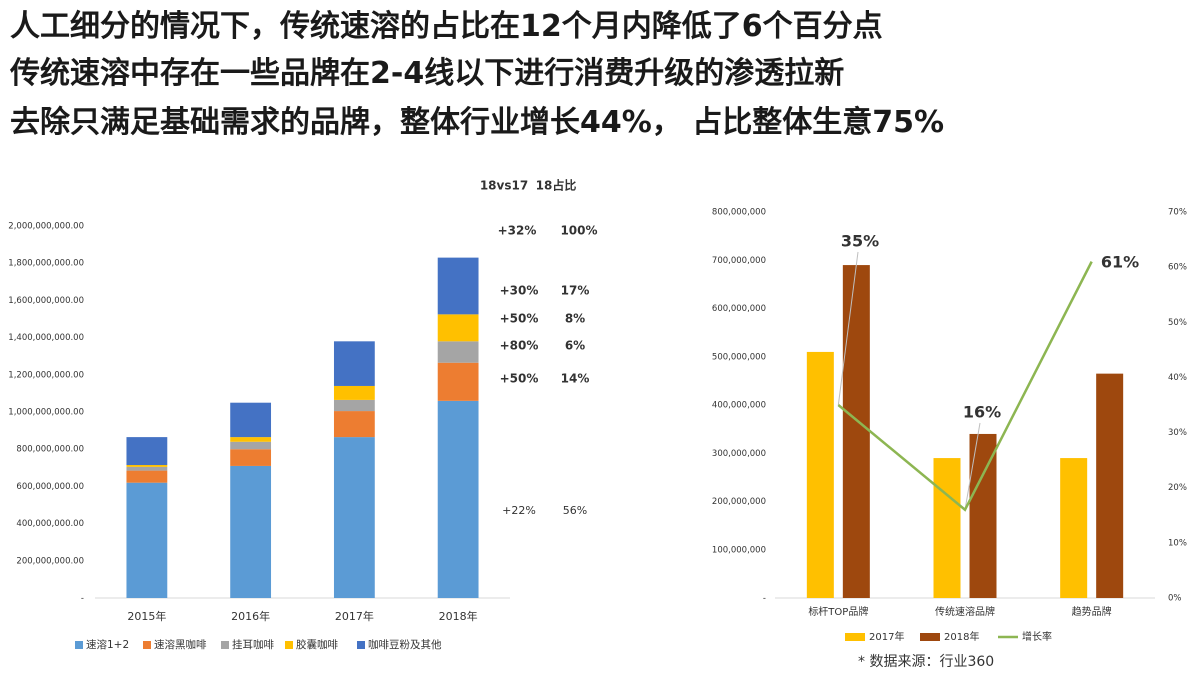  What do you see at coordinates (426, 73) in the screenshot?
I see `headline: 传统速溶中存在一些品牌在2-4线以下进行消费升级的渗透拉新` at bounding box center [426, 73].